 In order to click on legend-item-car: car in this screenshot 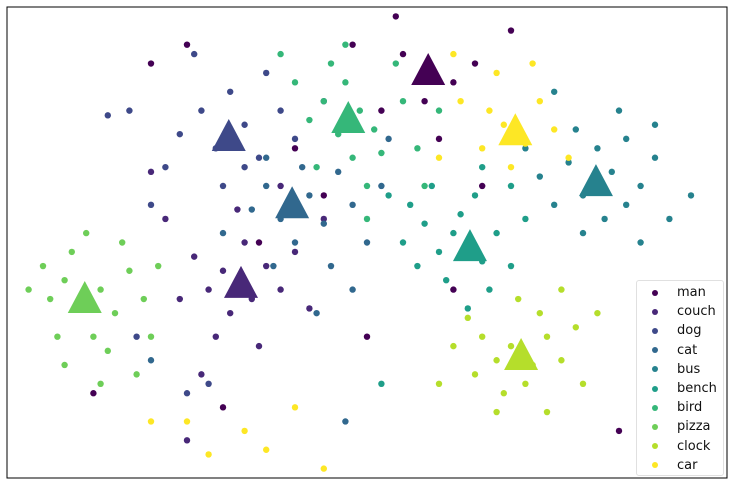, I will do `click(680, 465)`.